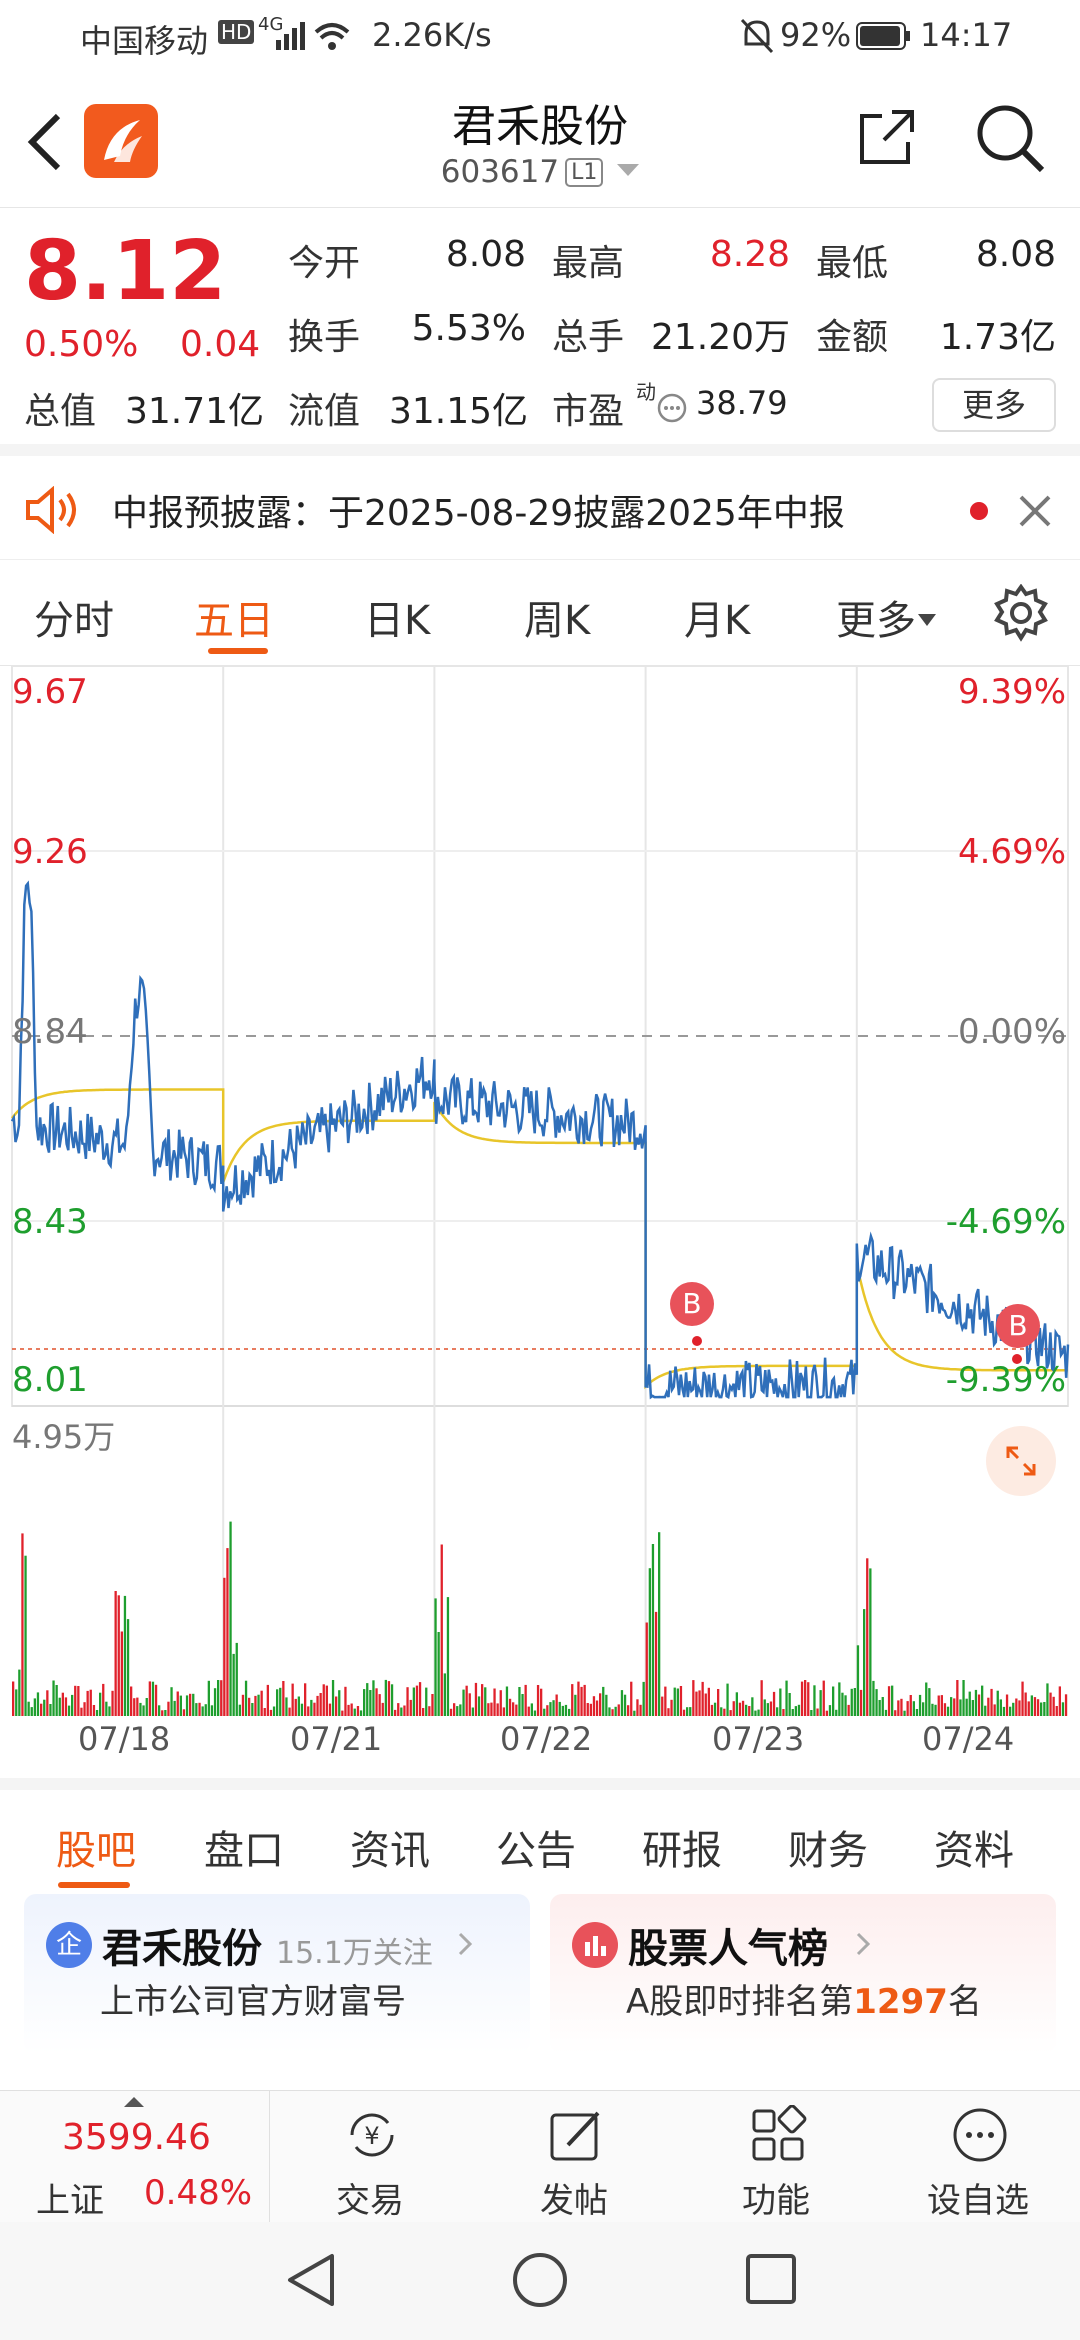 This screenshot has width=1080, height=2340. Describe the element at coordinates (234, 621) in the screenshot. I see `tab-five-day: 五日` at that location.